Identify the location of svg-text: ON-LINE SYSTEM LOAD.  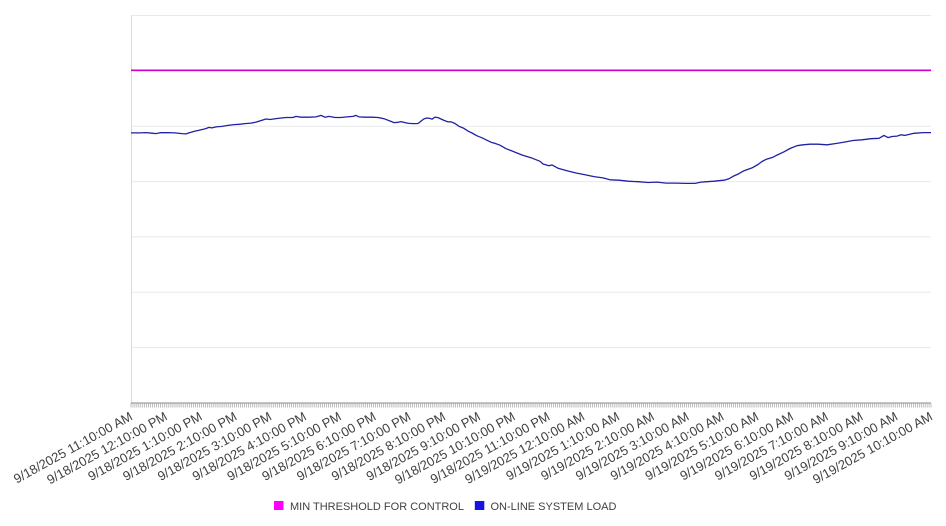
(554, 507).